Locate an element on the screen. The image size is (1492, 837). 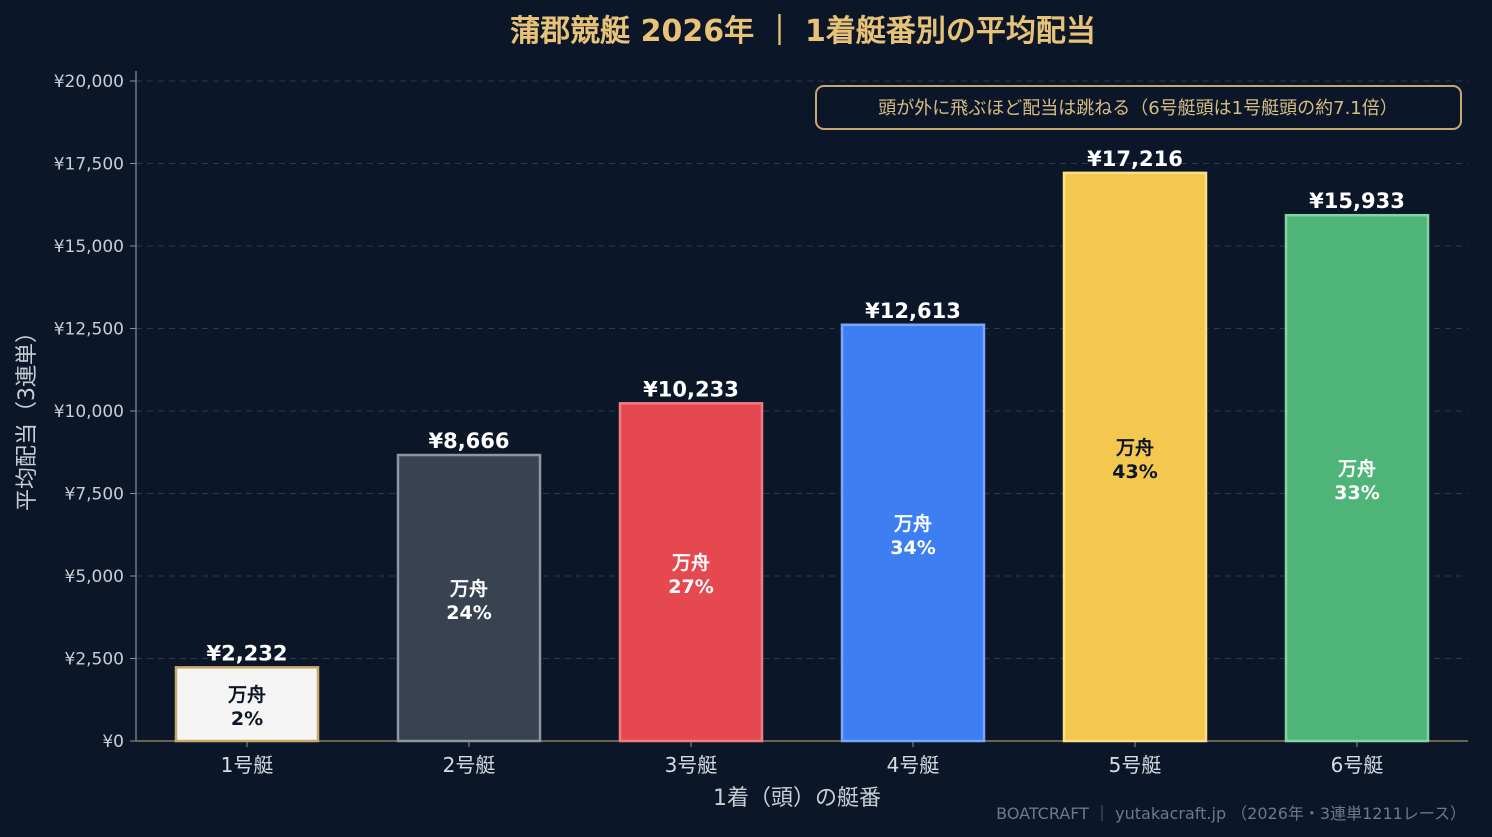
y-tick-label: ¥15,000 is located at coordinates (89, 247).